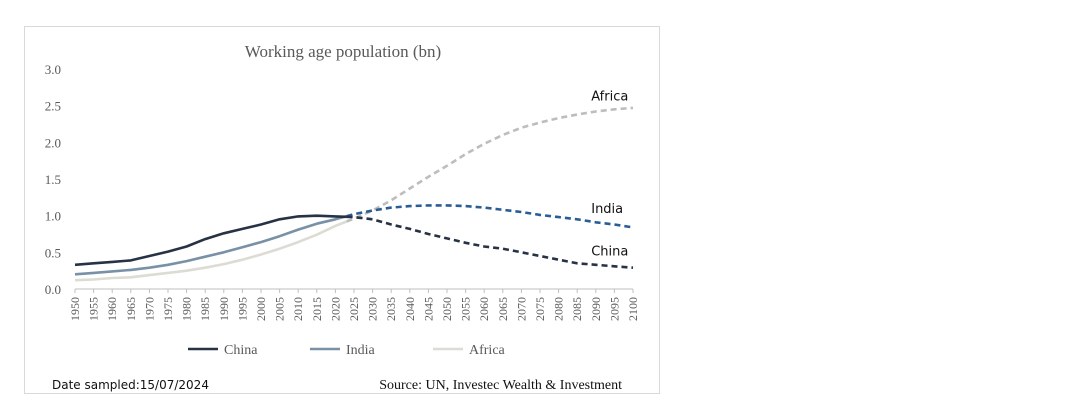 The width and height of the screenshot is (1088, 420). What do you see at coordinates (609, 251) in the screenshot?
I see `china-end-label: China` at bounding box center [609, 251].